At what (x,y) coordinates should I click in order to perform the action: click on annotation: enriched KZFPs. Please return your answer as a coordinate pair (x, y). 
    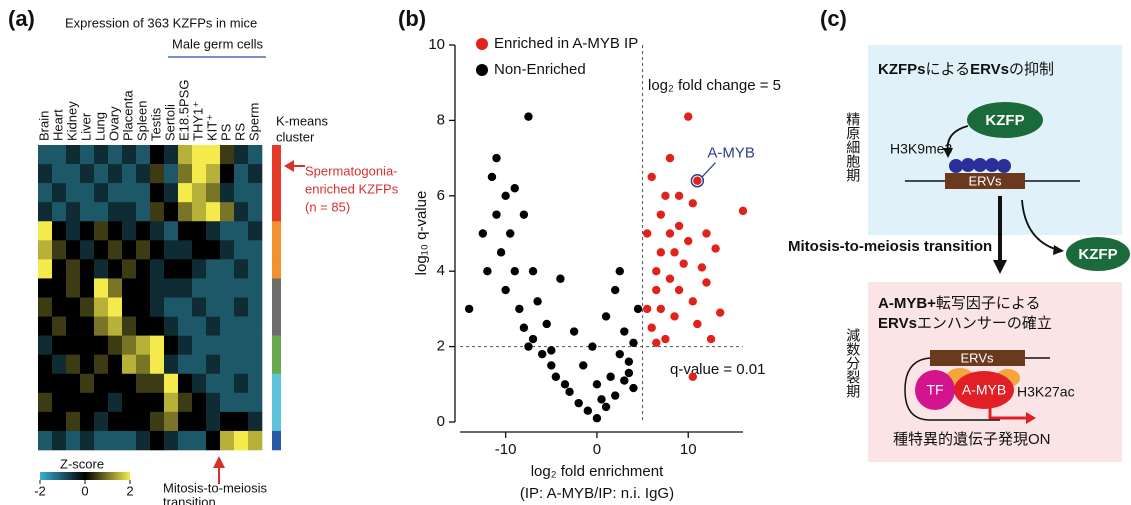
    Looking at the image, I should click on (352, 188).